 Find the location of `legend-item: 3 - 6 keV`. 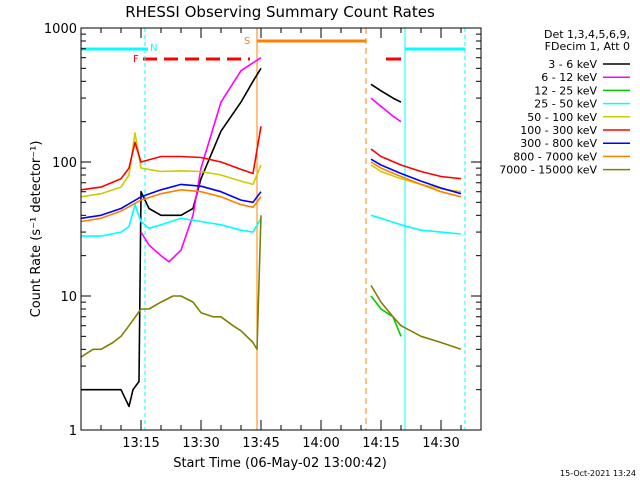

legend-item: 3 - 6 keV is located at coordinates (589, 64).